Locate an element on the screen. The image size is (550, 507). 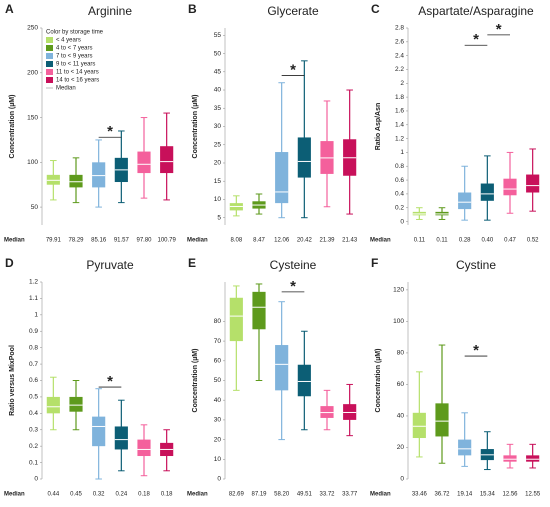
legend-label: 4 to < 7 years is located at coordinates (74, 49).